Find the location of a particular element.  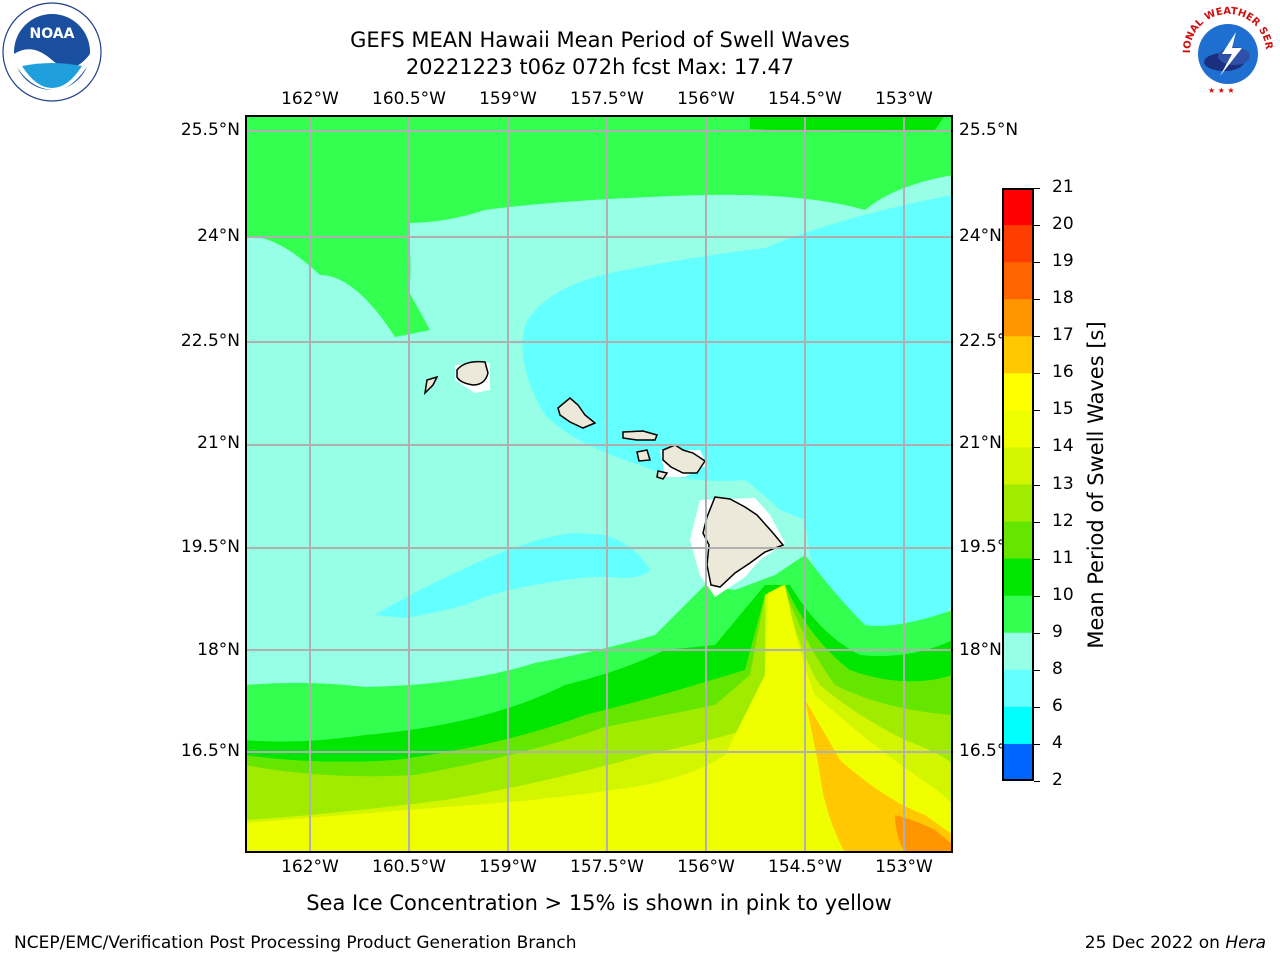

lon-tick-bottom-7: 153°W is located at coordinates (904, 867).